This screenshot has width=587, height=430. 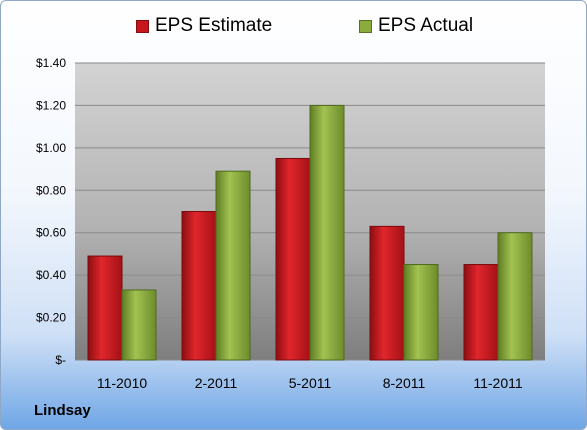 I want to click on legend-swatch-estimate, so click(x=142, y=26).